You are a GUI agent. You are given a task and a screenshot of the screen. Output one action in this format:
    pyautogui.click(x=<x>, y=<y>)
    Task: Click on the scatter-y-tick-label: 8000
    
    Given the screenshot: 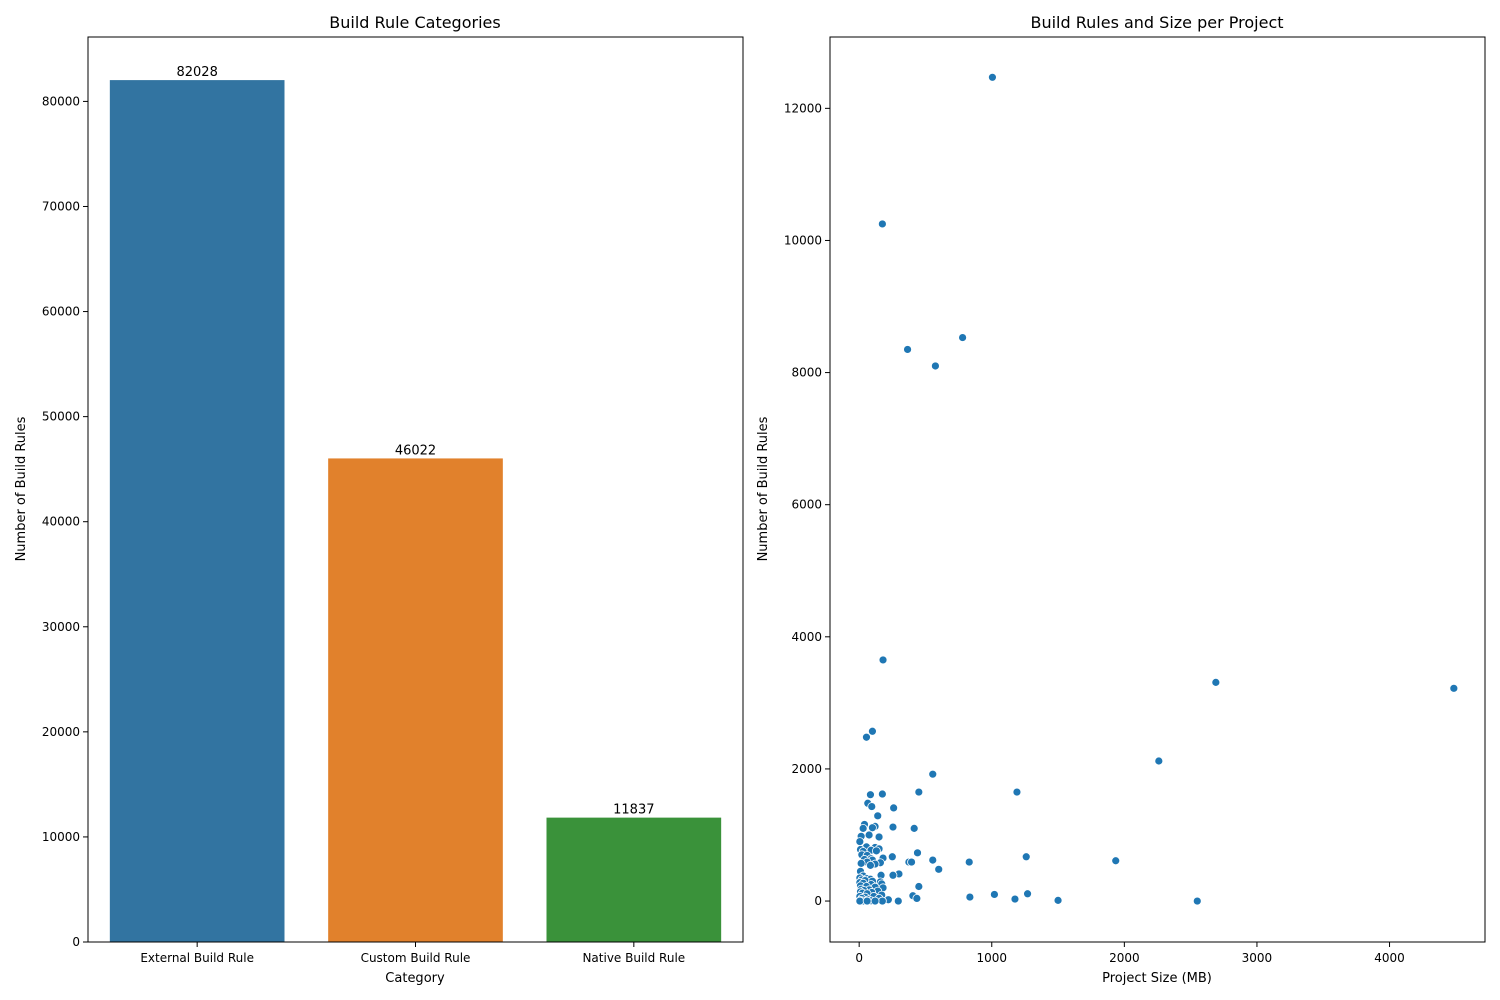 What is the action you would take?
    pyautogui.click(x=806, y=373)
    